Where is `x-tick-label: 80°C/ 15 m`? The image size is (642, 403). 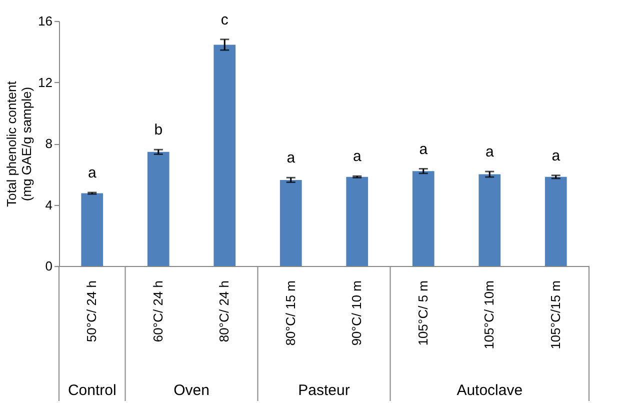
x-tick-label: 80°C/ 15 m is located at coordinates (290, 313).